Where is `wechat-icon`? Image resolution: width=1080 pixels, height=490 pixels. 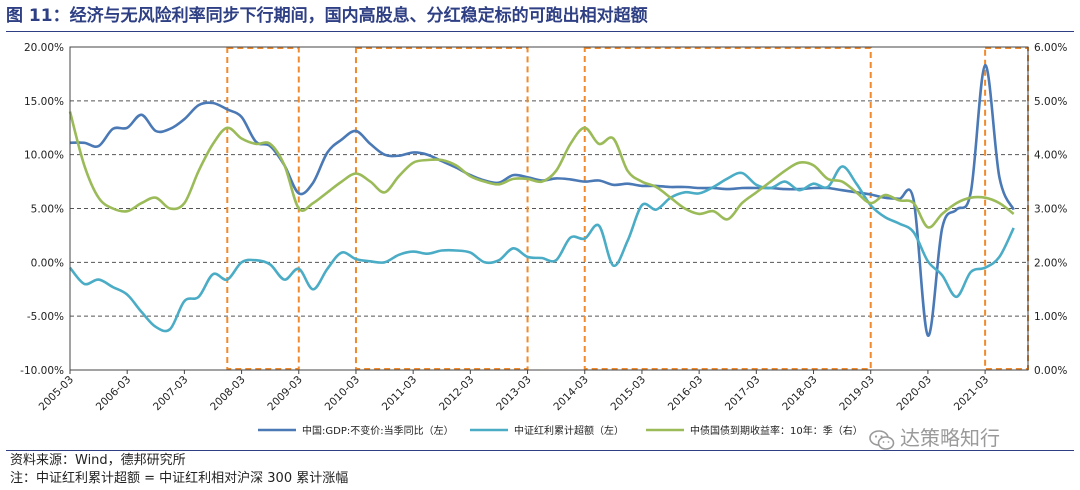
wechat-icon is located at coordinates (882, 439).